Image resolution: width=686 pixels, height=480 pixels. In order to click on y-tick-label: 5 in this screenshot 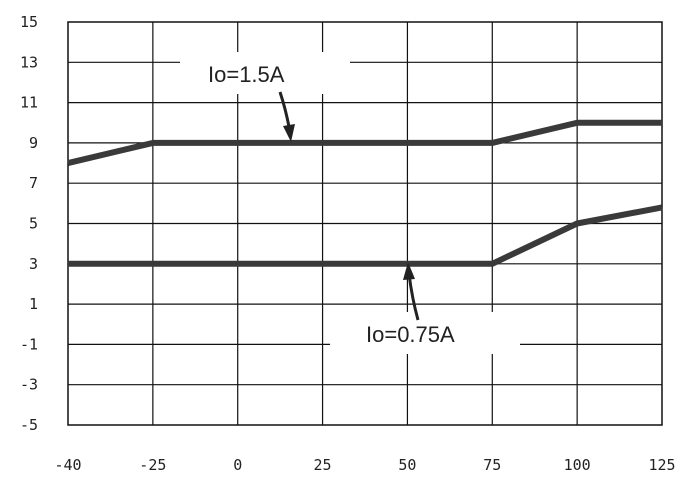, I will do `click(33, 224)`.